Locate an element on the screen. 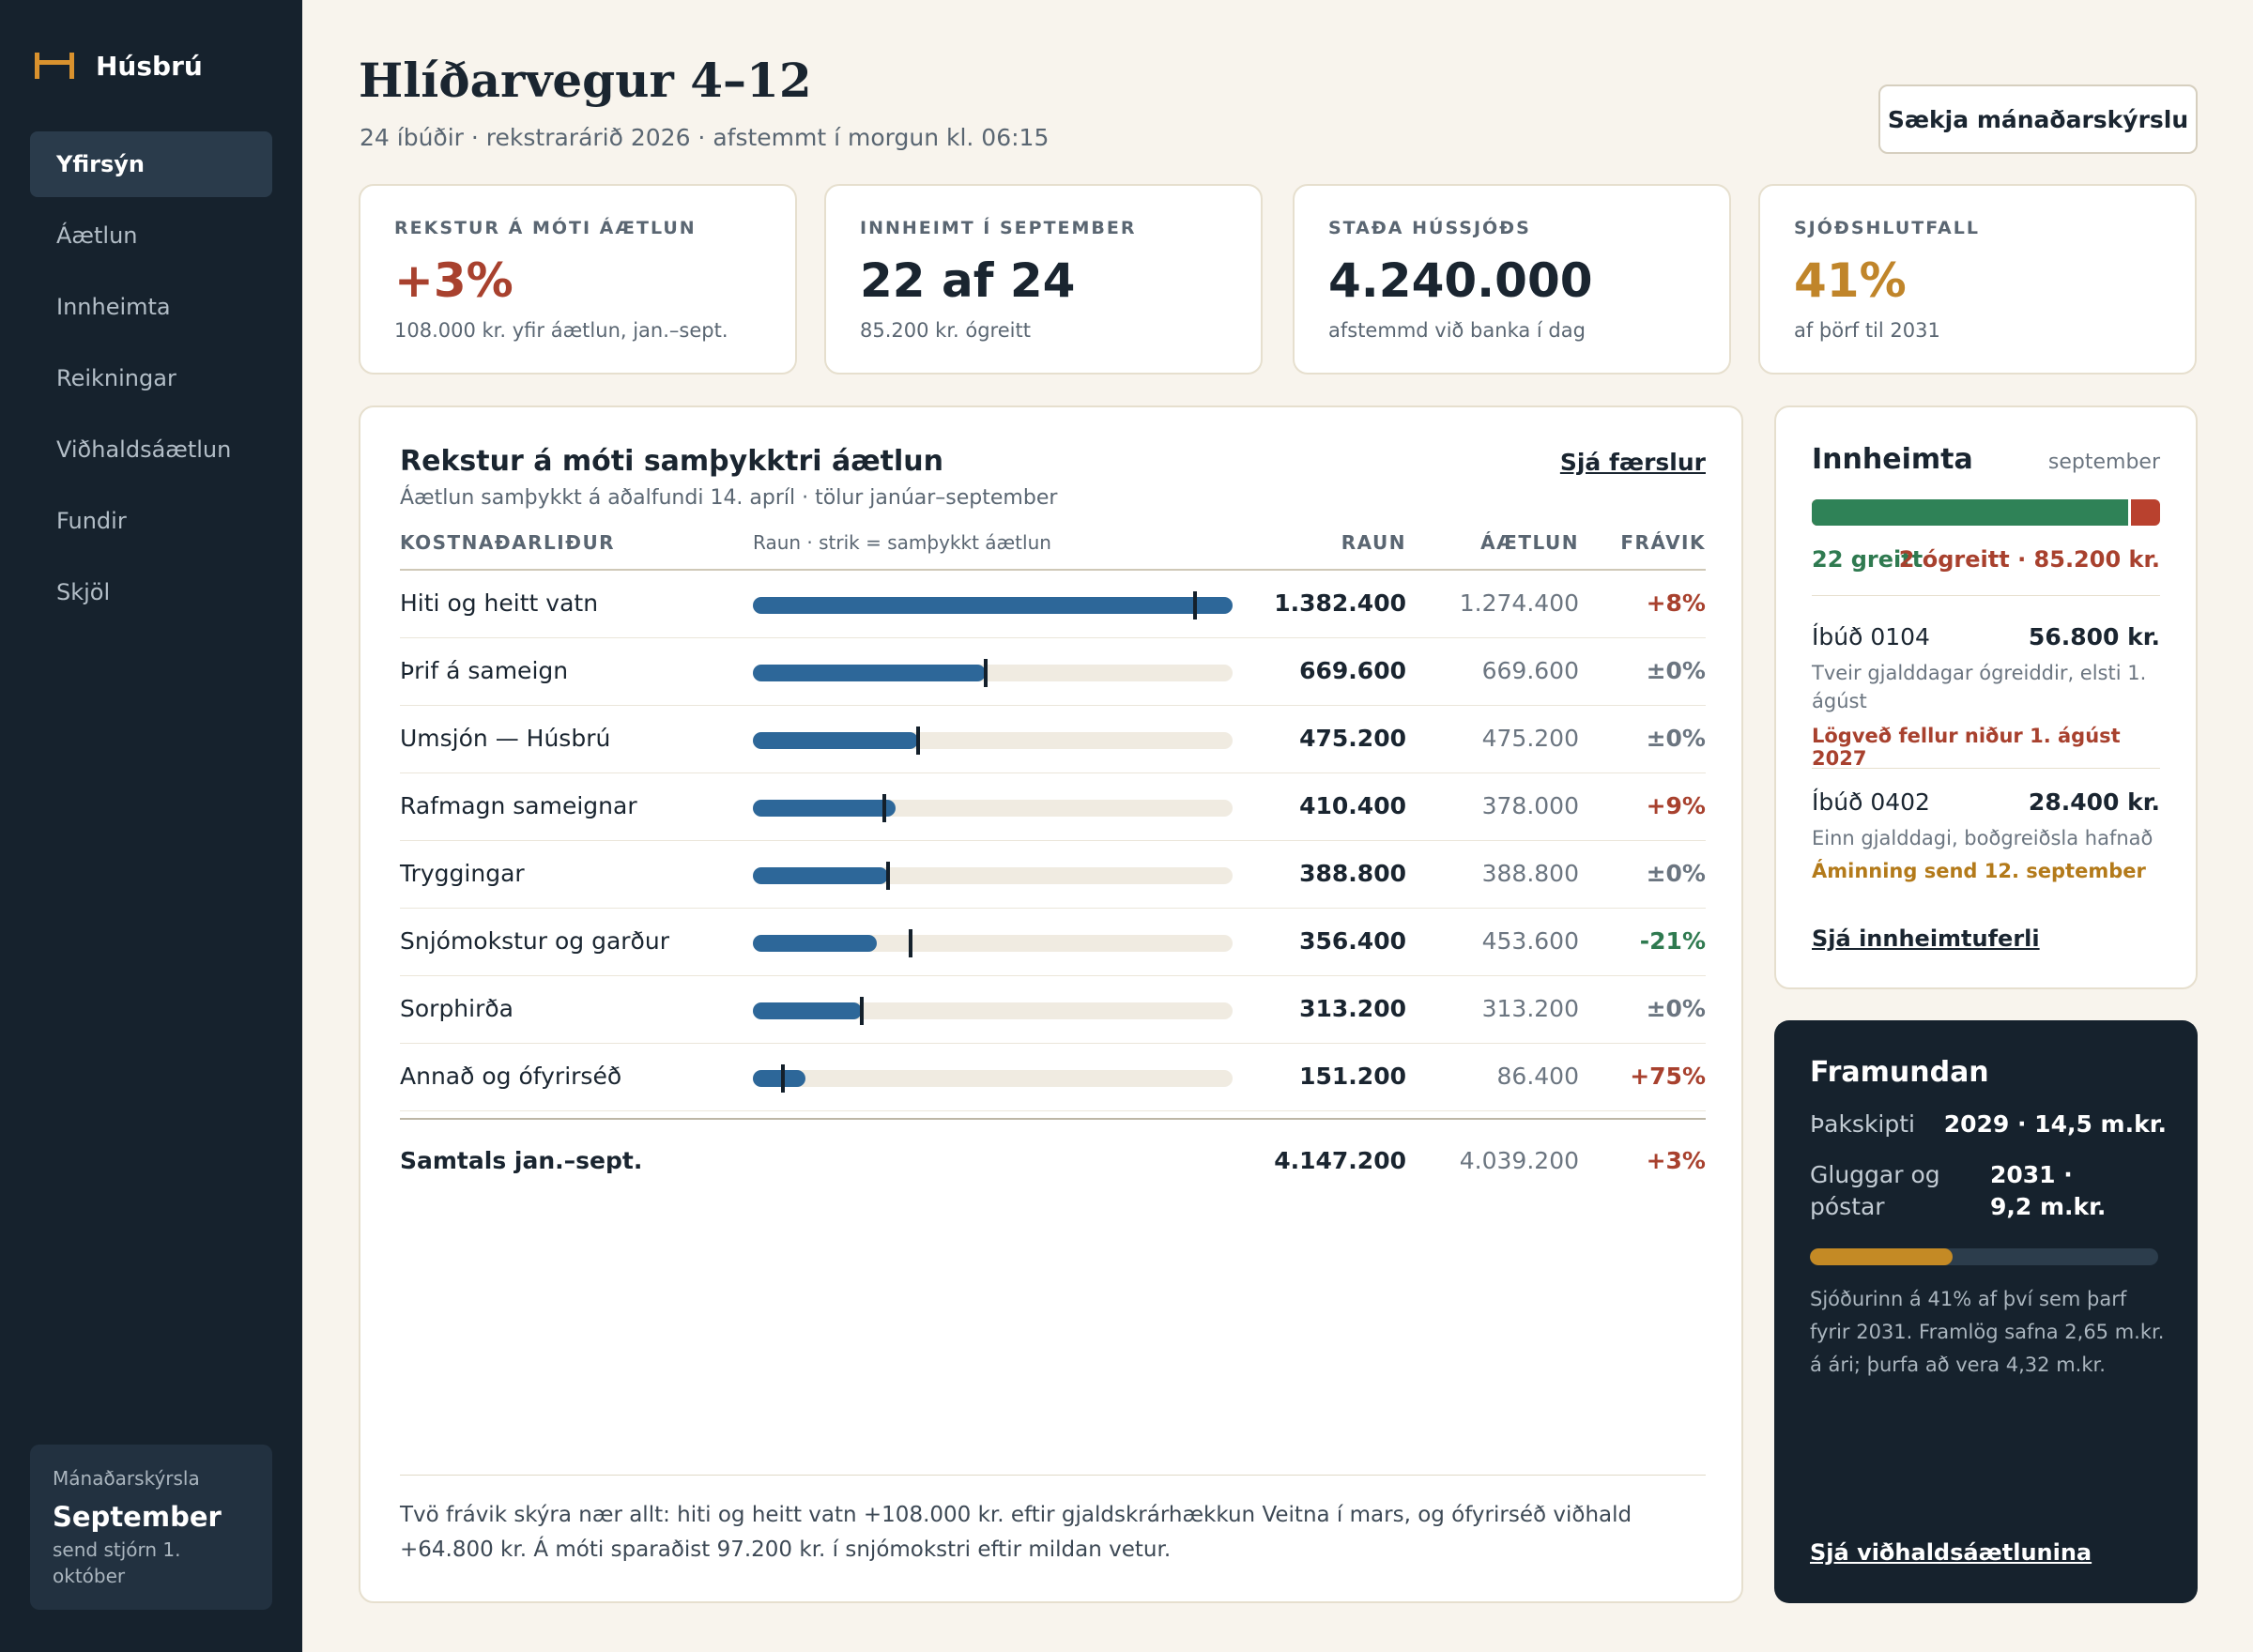 The height and width of the screenshot is (1652, 2253). budget-row: Rafmagn sameignar 410.400 378.000 +9% is located at coordinates (1053, 807).